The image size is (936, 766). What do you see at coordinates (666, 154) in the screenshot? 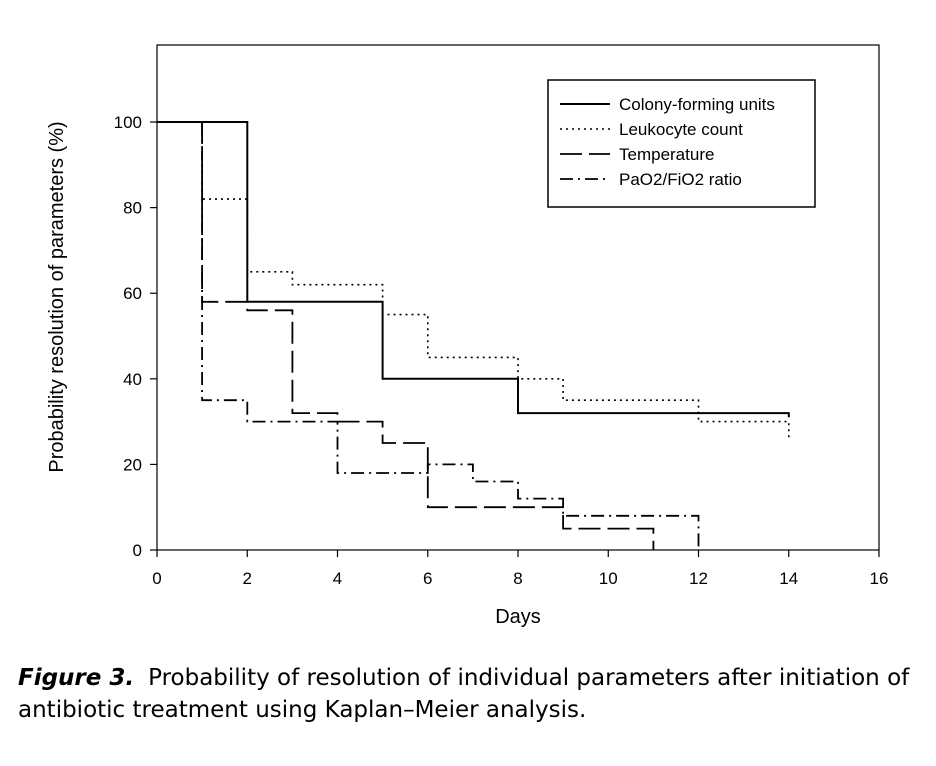
I see `legend-label: Temperature` at bounding box center [666, 154].